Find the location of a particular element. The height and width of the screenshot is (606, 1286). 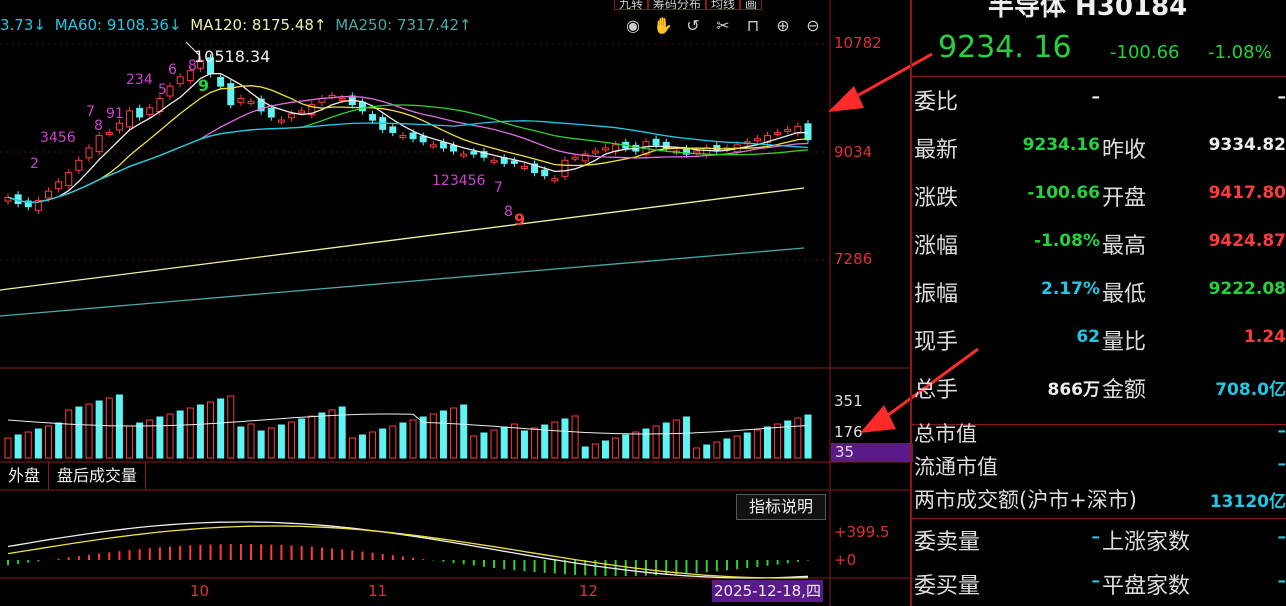

tab-outer-volume: 外盘 is located at coordinates (25, 476).